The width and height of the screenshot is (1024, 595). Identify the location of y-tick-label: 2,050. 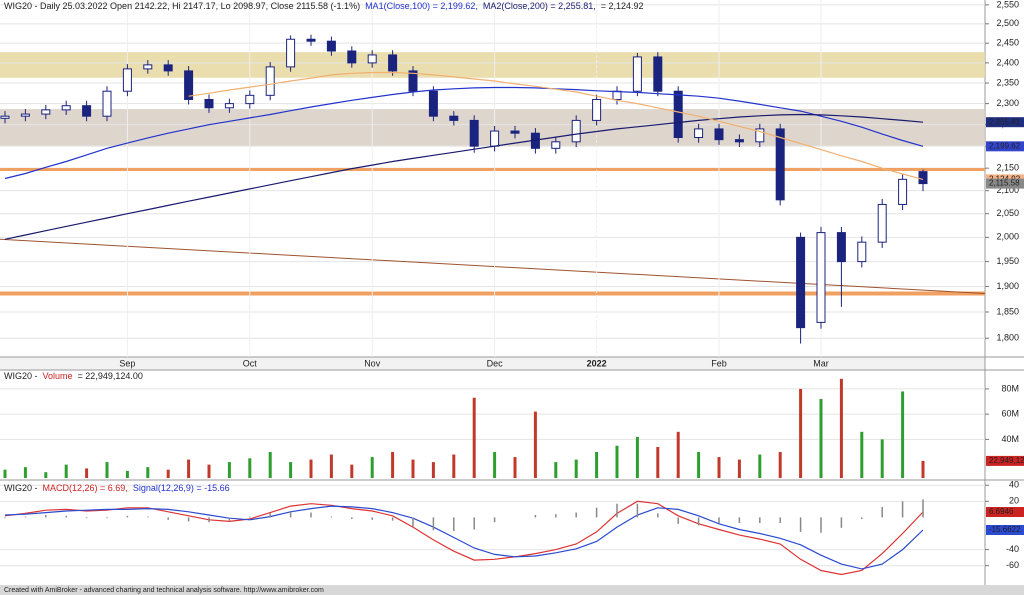
(1007, 213).